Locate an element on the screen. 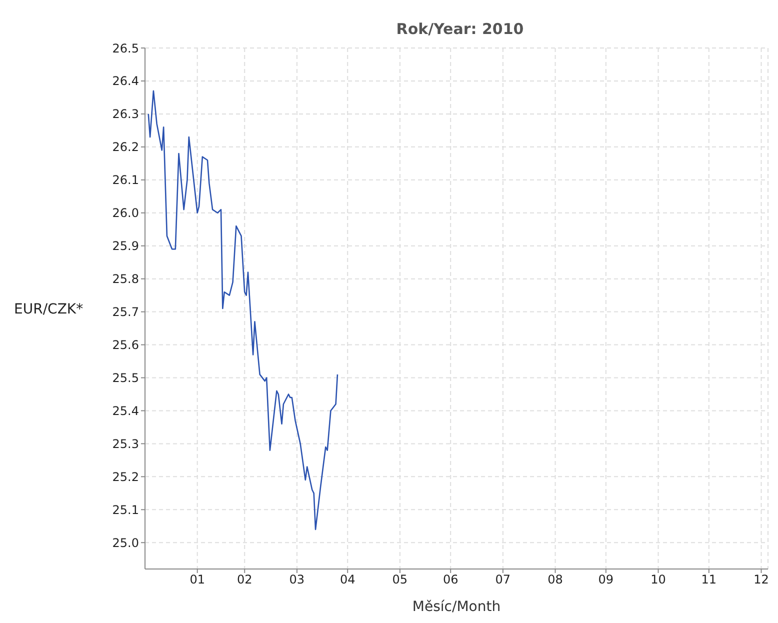 The height and width of the screenshot is (623, 778). y-tick-label: 25.7 is located at coordinates (125, 312).